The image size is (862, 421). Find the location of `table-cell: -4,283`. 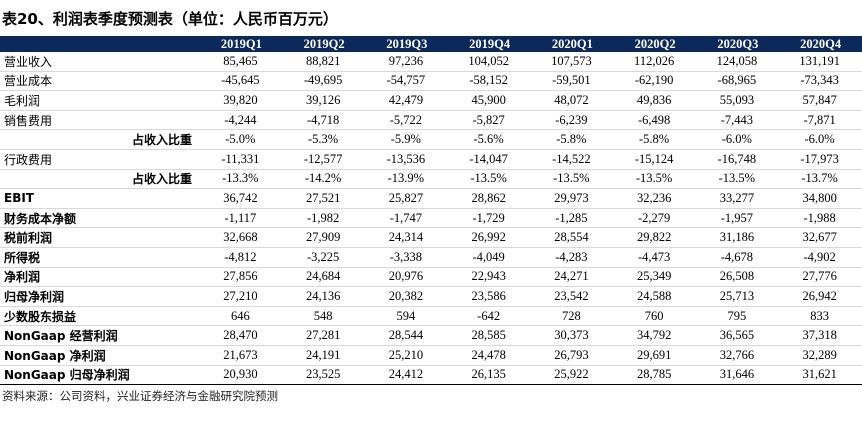

table-cell: -4,283 is located at coordinates (572, 257).